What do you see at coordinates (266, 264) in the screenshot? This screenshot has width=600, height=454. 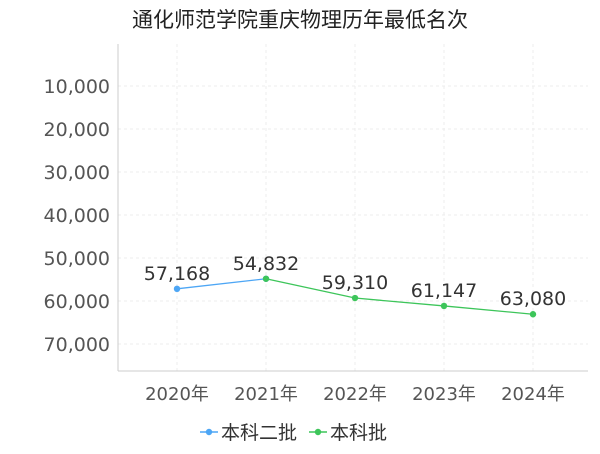 I see `data-label: 54,832` at bounding box center [266, 264].